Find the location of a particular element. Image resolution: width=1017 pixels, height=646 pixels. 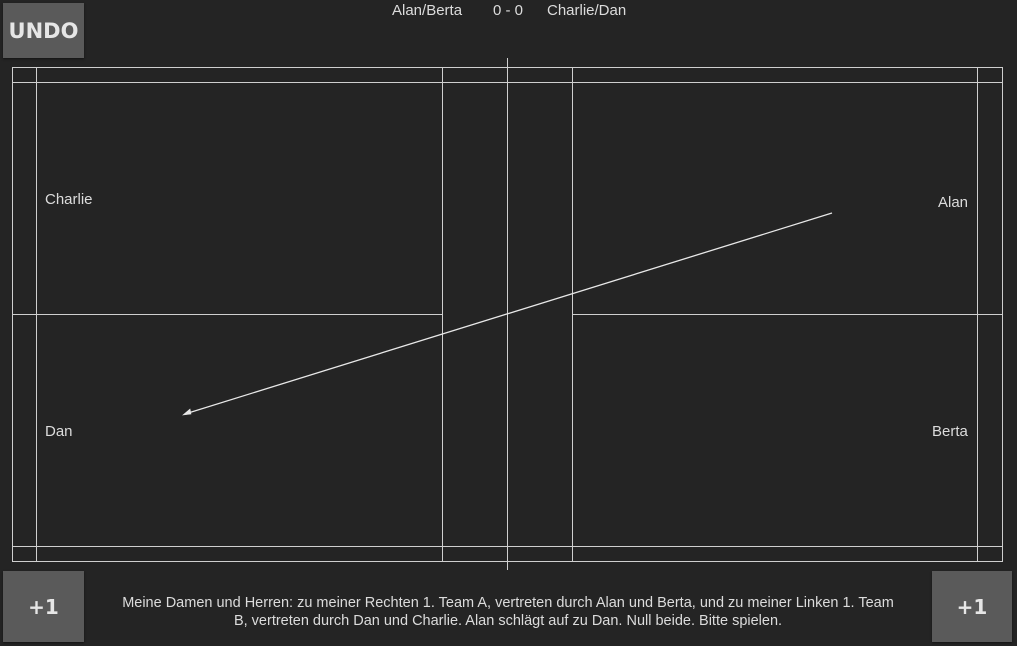

player-bottom-left: Dan is located at coordinates (59, 431).